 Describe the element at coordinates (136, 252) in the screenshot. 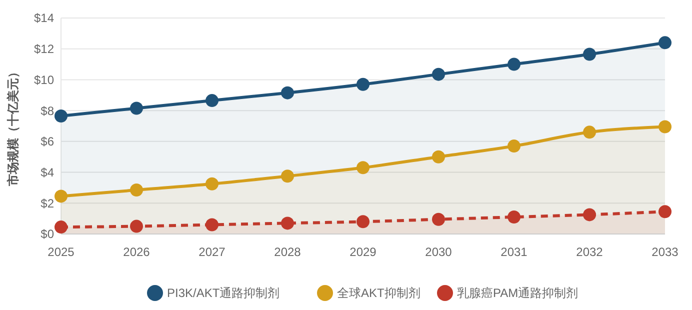

I see `x-tick-label: 2026` at that location.